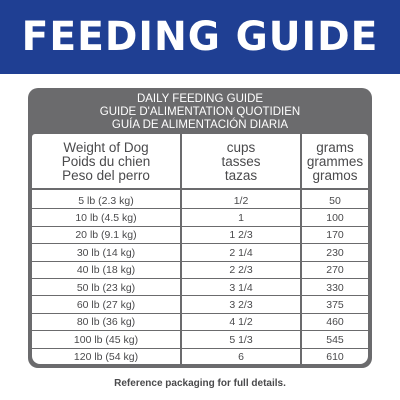  Describe the element at coordinates (106, 175) in the screenshot. I see `column-header-weight-es: Peso del perro` at that location.